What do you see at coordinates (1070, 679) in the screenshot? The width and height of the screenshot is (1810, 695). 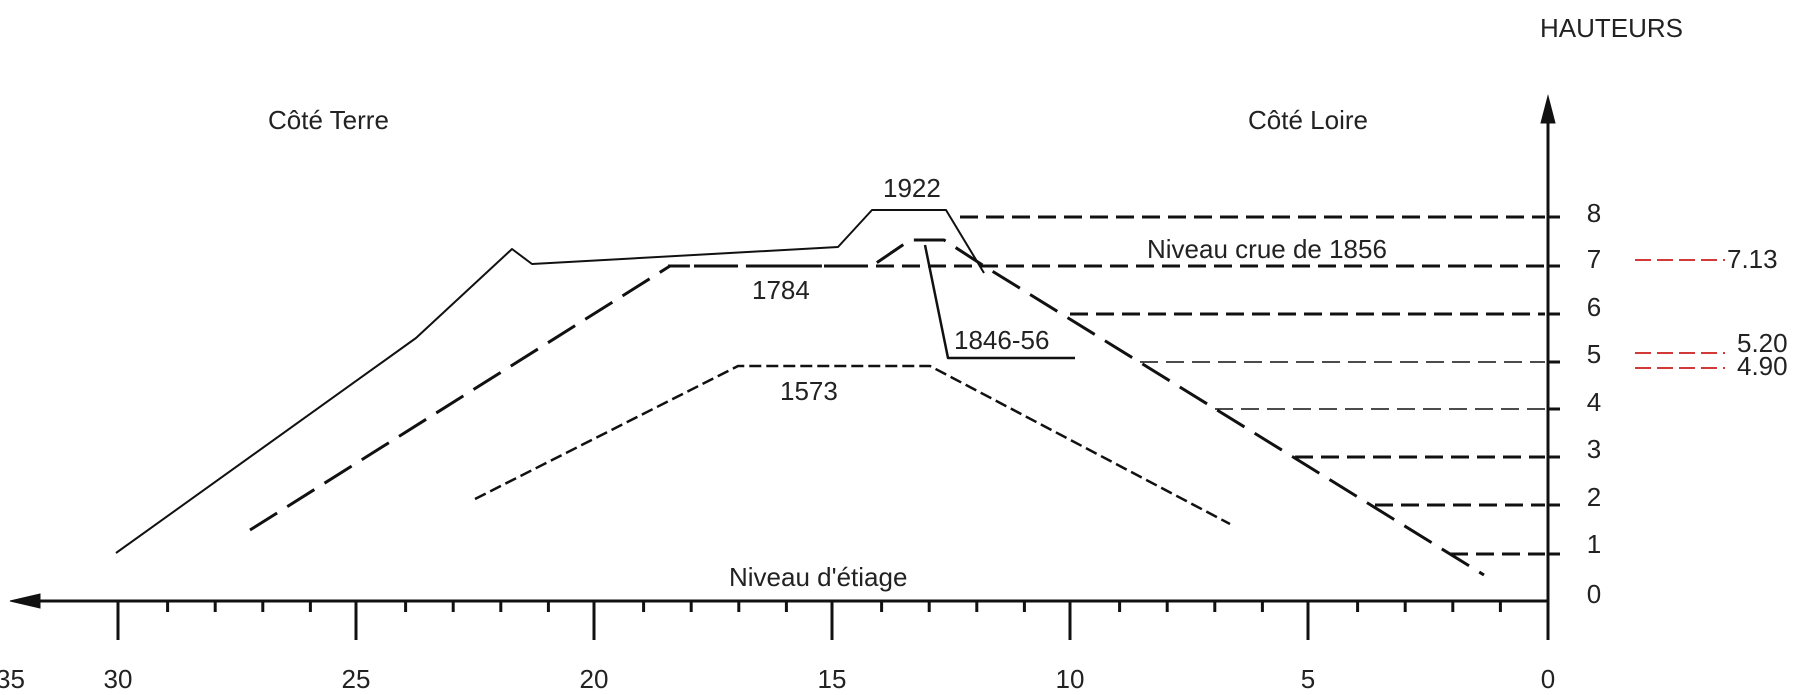 I see `x-label-10: 10` at bounding box center [1070, 679].